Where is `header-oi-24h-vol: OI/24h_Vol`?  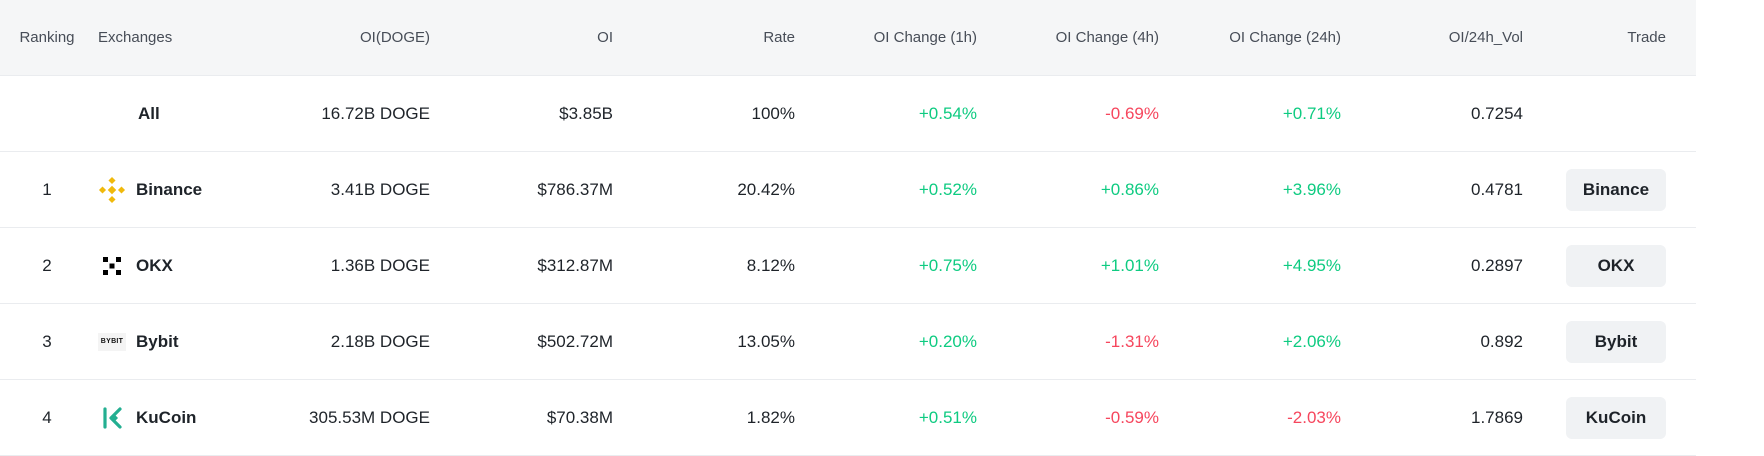 header-oi-24h-vol: OI/24h_Vol is located at coordinates (1485, 37).